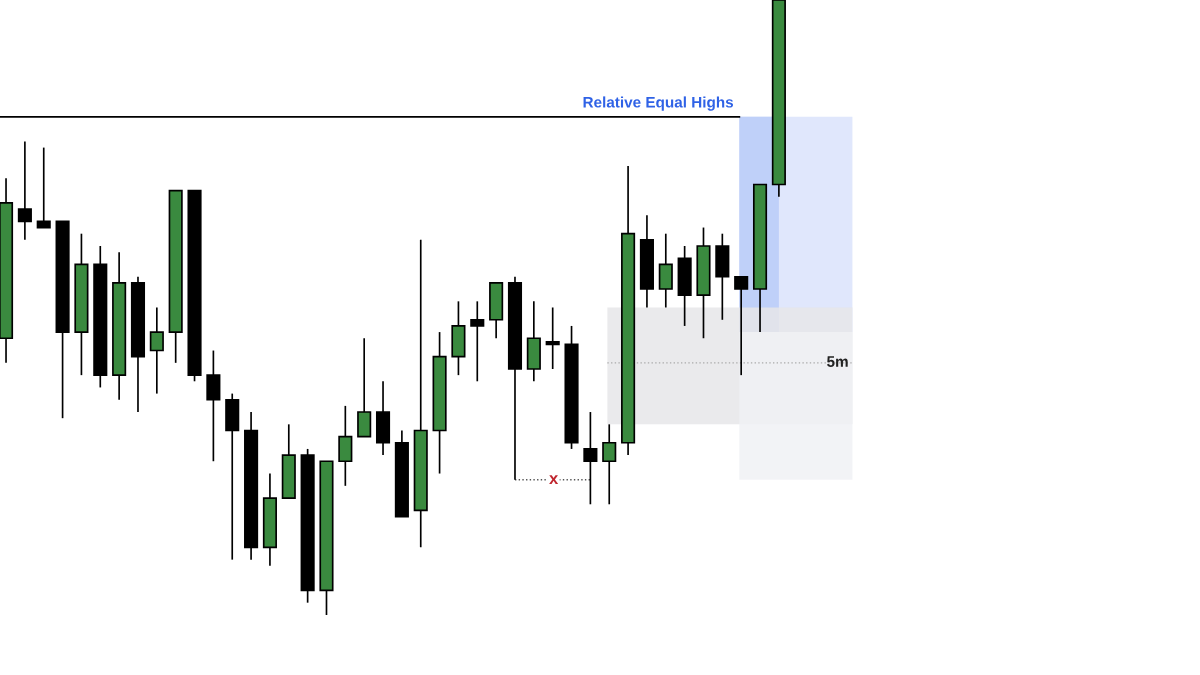 This screenshot has height=675, width=1200. I want to click on ref-line-label: x, so click(554, 479).